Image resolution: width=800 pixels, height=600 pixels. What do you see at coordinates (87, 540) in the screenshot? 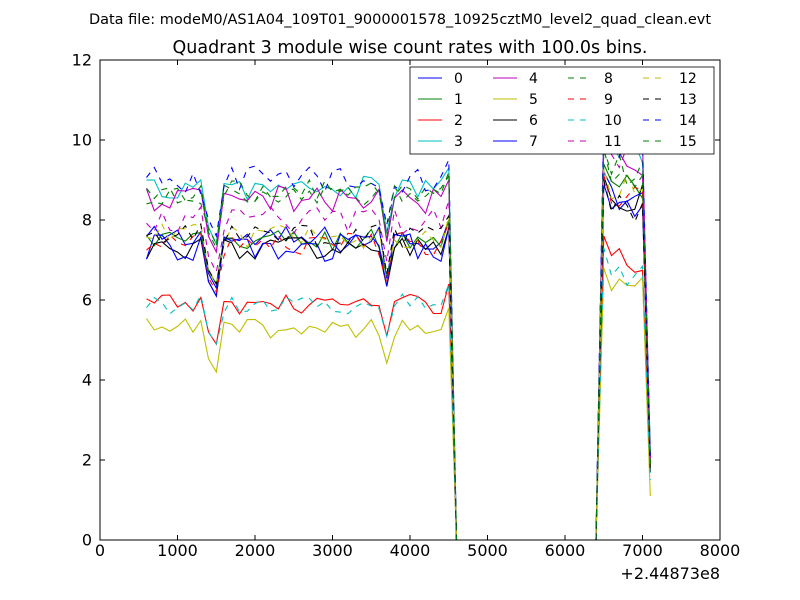
I see `y-tick-label: 0` at bounding box center [87, 540].